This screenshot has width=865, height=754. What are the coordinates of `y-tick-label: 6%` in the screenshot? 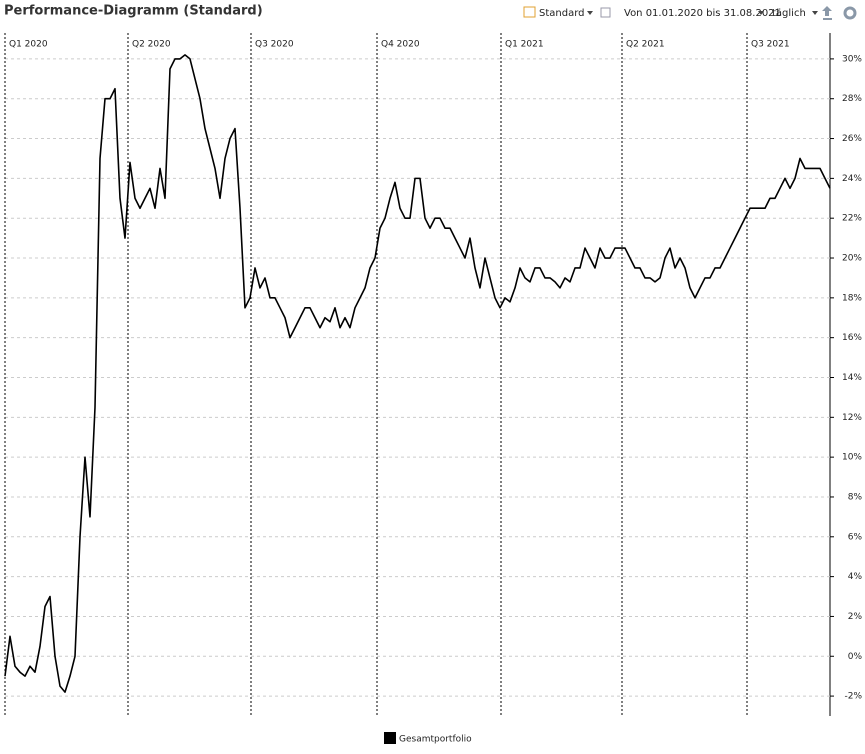 It's located at (855, 537).